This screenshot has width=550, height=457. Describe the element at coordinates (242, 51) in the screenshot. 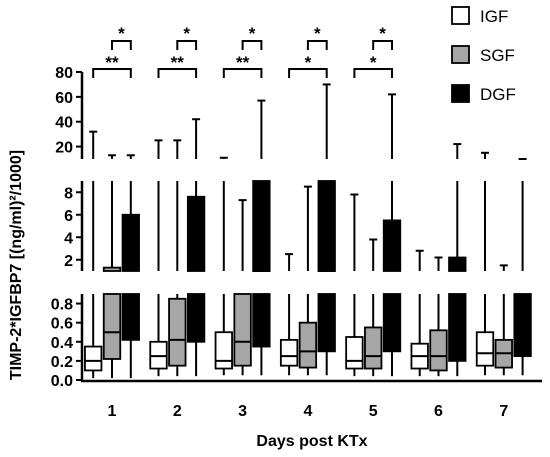

I see `significance-brackets: *************` at that location.